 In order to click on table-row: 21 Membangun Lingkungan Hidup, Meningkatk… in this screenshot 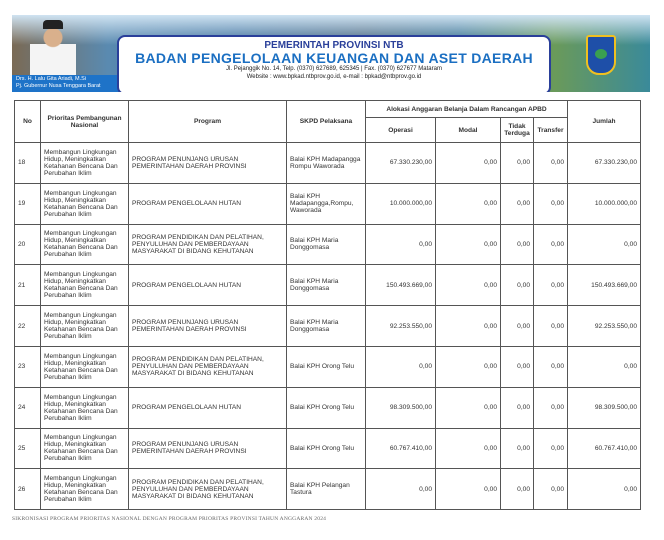, I will do `click(327, 285)`.